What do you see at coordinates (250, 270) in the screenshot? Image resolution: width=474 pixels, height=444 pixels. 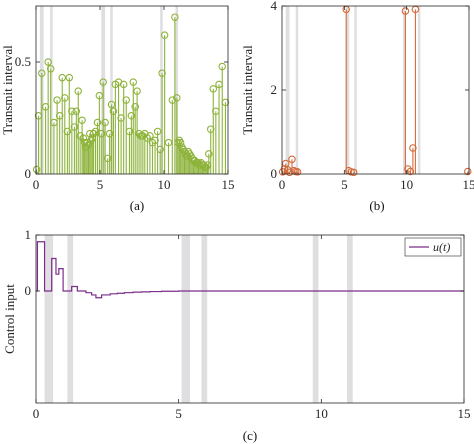 I see `u-t-step-line` at bounding box center [250, 270].